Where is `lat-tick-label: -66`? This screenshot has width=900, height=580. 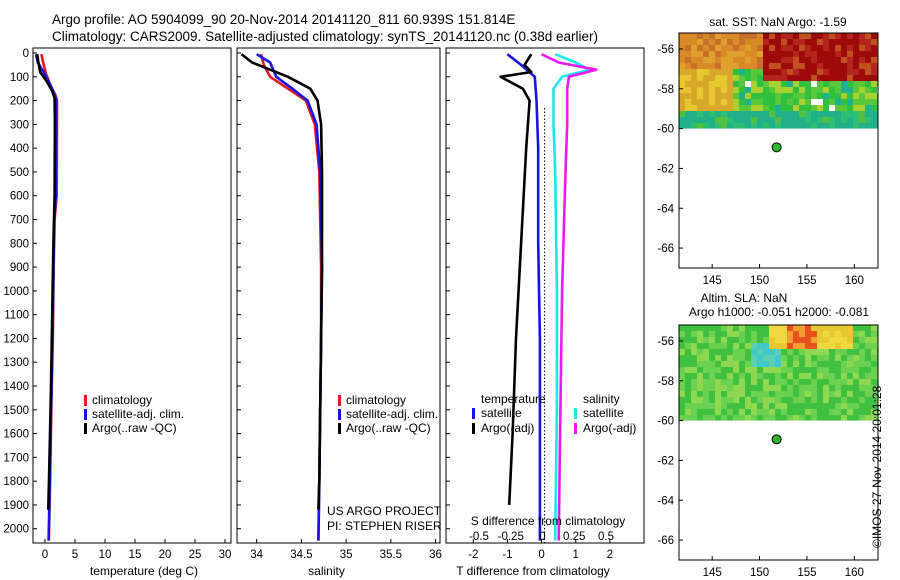
lat-tick-label: -66 is located at coordinates (665, 249).